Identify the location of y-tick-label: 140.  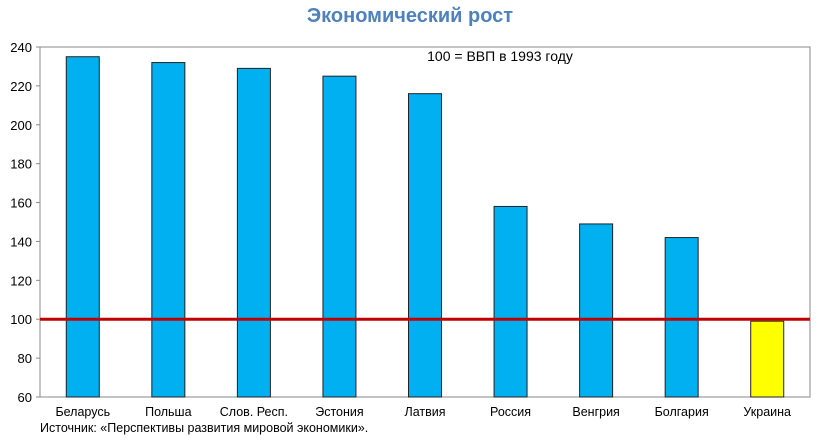
(21, 241).